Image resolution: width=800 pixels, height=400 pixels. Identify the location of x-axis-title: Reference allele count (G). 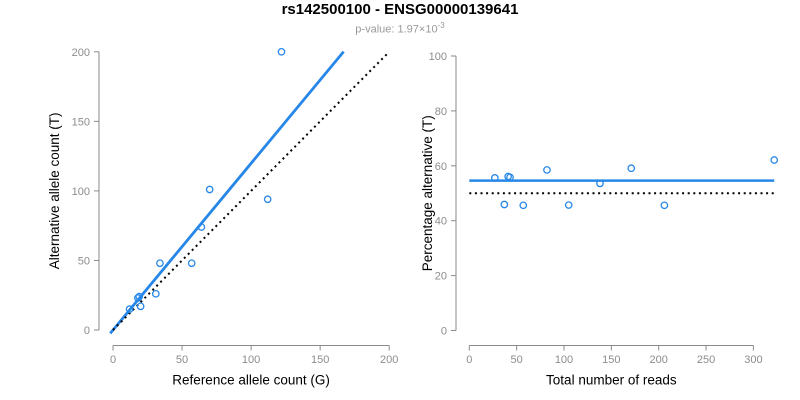
(251, 380).